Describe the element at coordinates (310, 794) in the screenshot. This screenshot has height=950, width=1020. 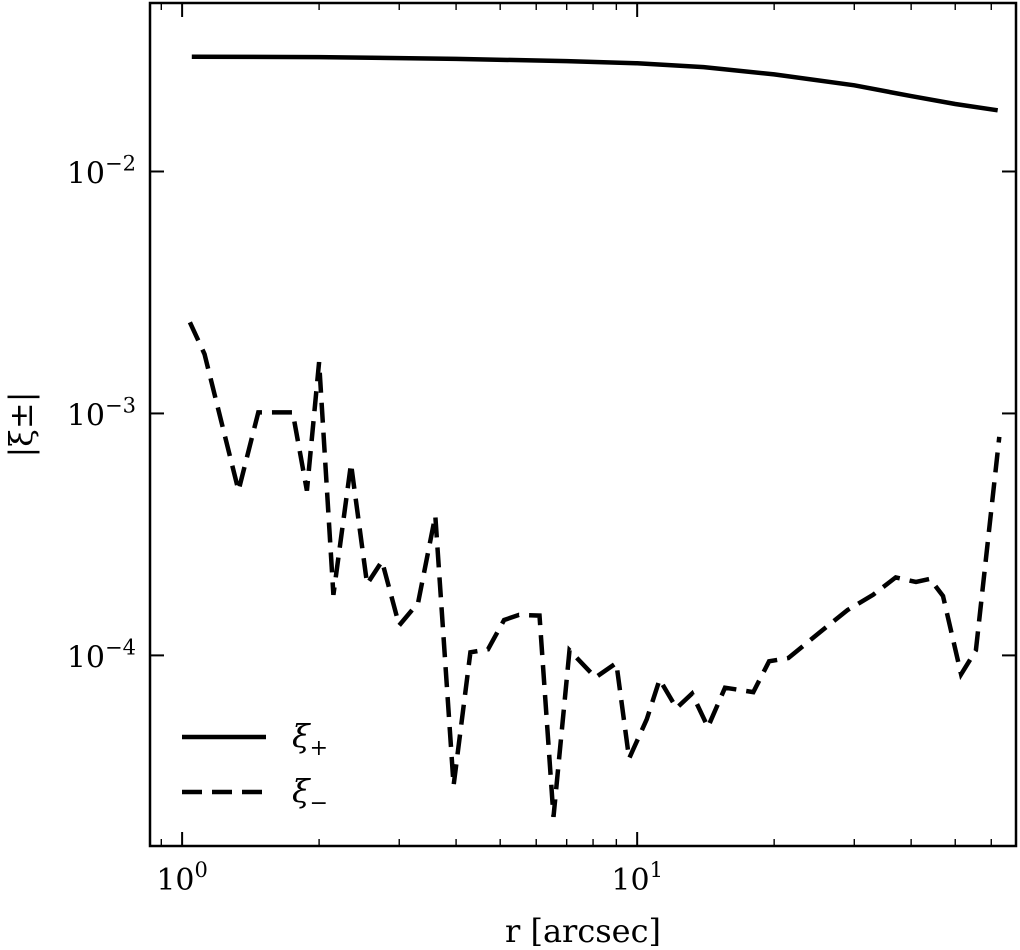
I see `legend-label-xi-minus: ξ−` at that location.